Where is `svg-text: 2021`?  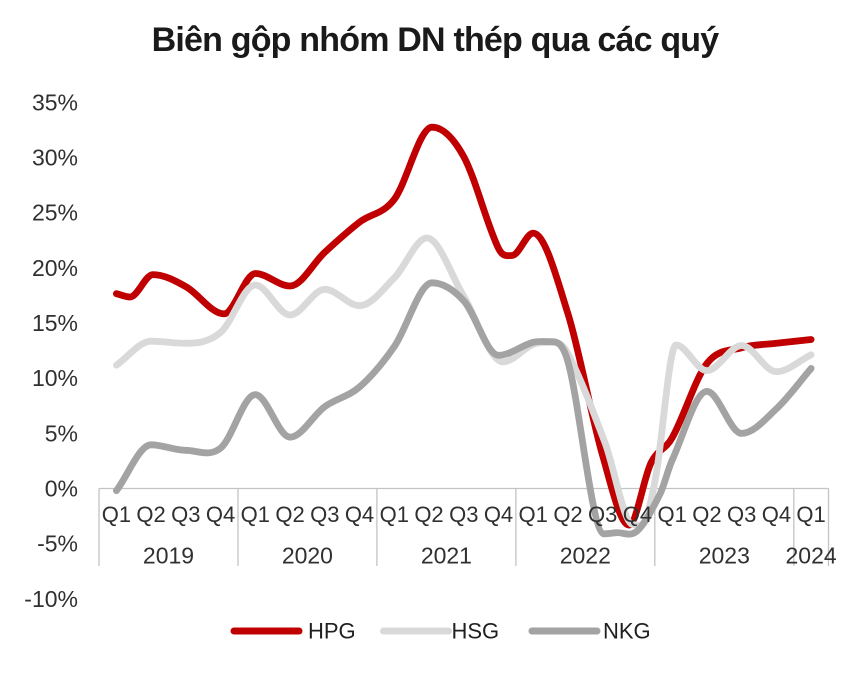 svg-text: 2021 is located at coordinates (446, 555).